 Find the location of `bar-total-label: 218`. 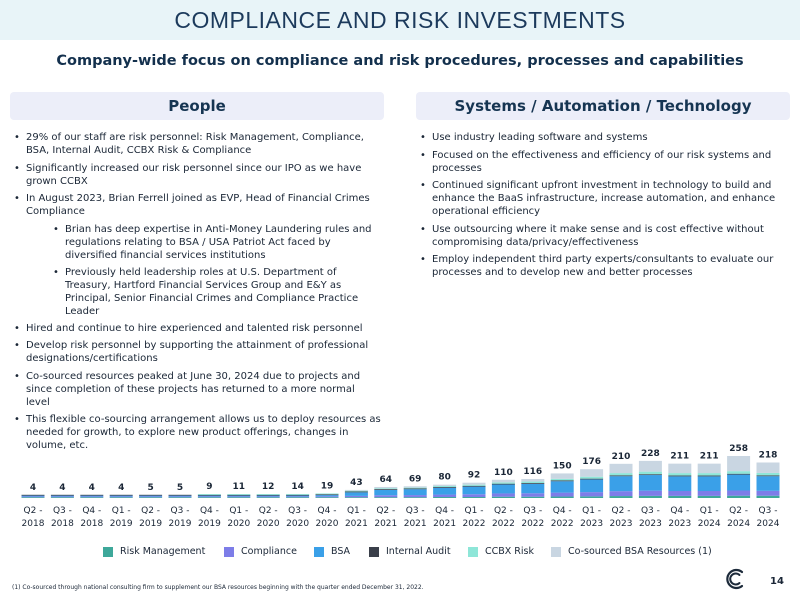

bar-total-label: 218 is located at coordinates (768, 456).